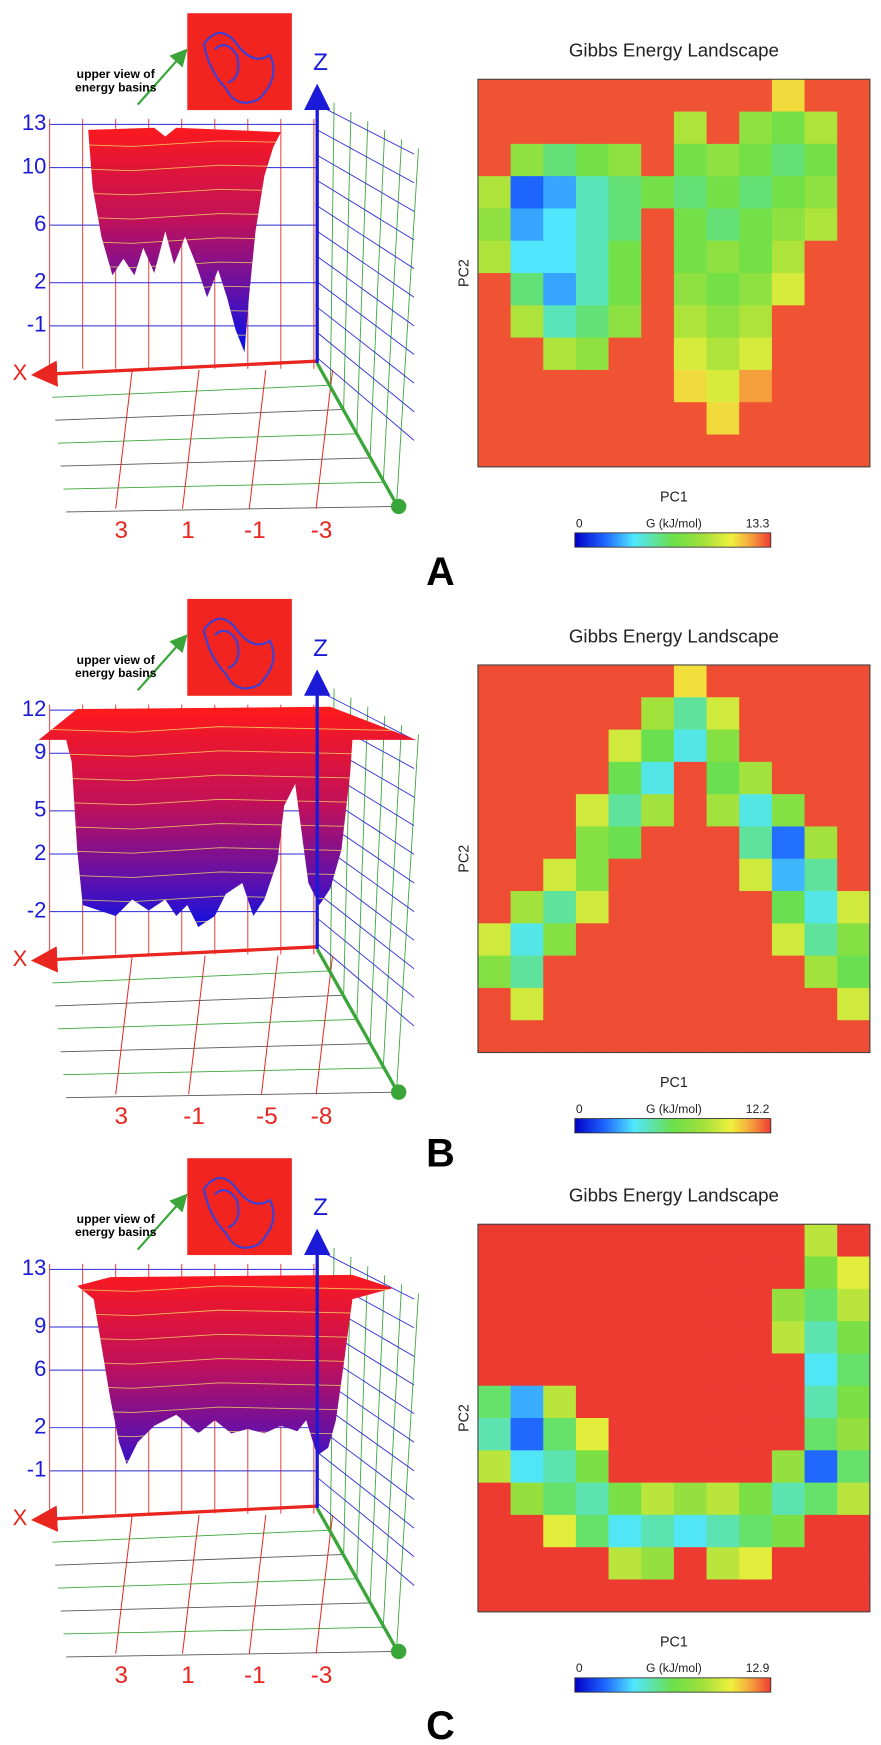 The image size is (881, 1745). Describe the element at coordinates (184, 240) in the screenshot. I see `energy-surface` at that location.